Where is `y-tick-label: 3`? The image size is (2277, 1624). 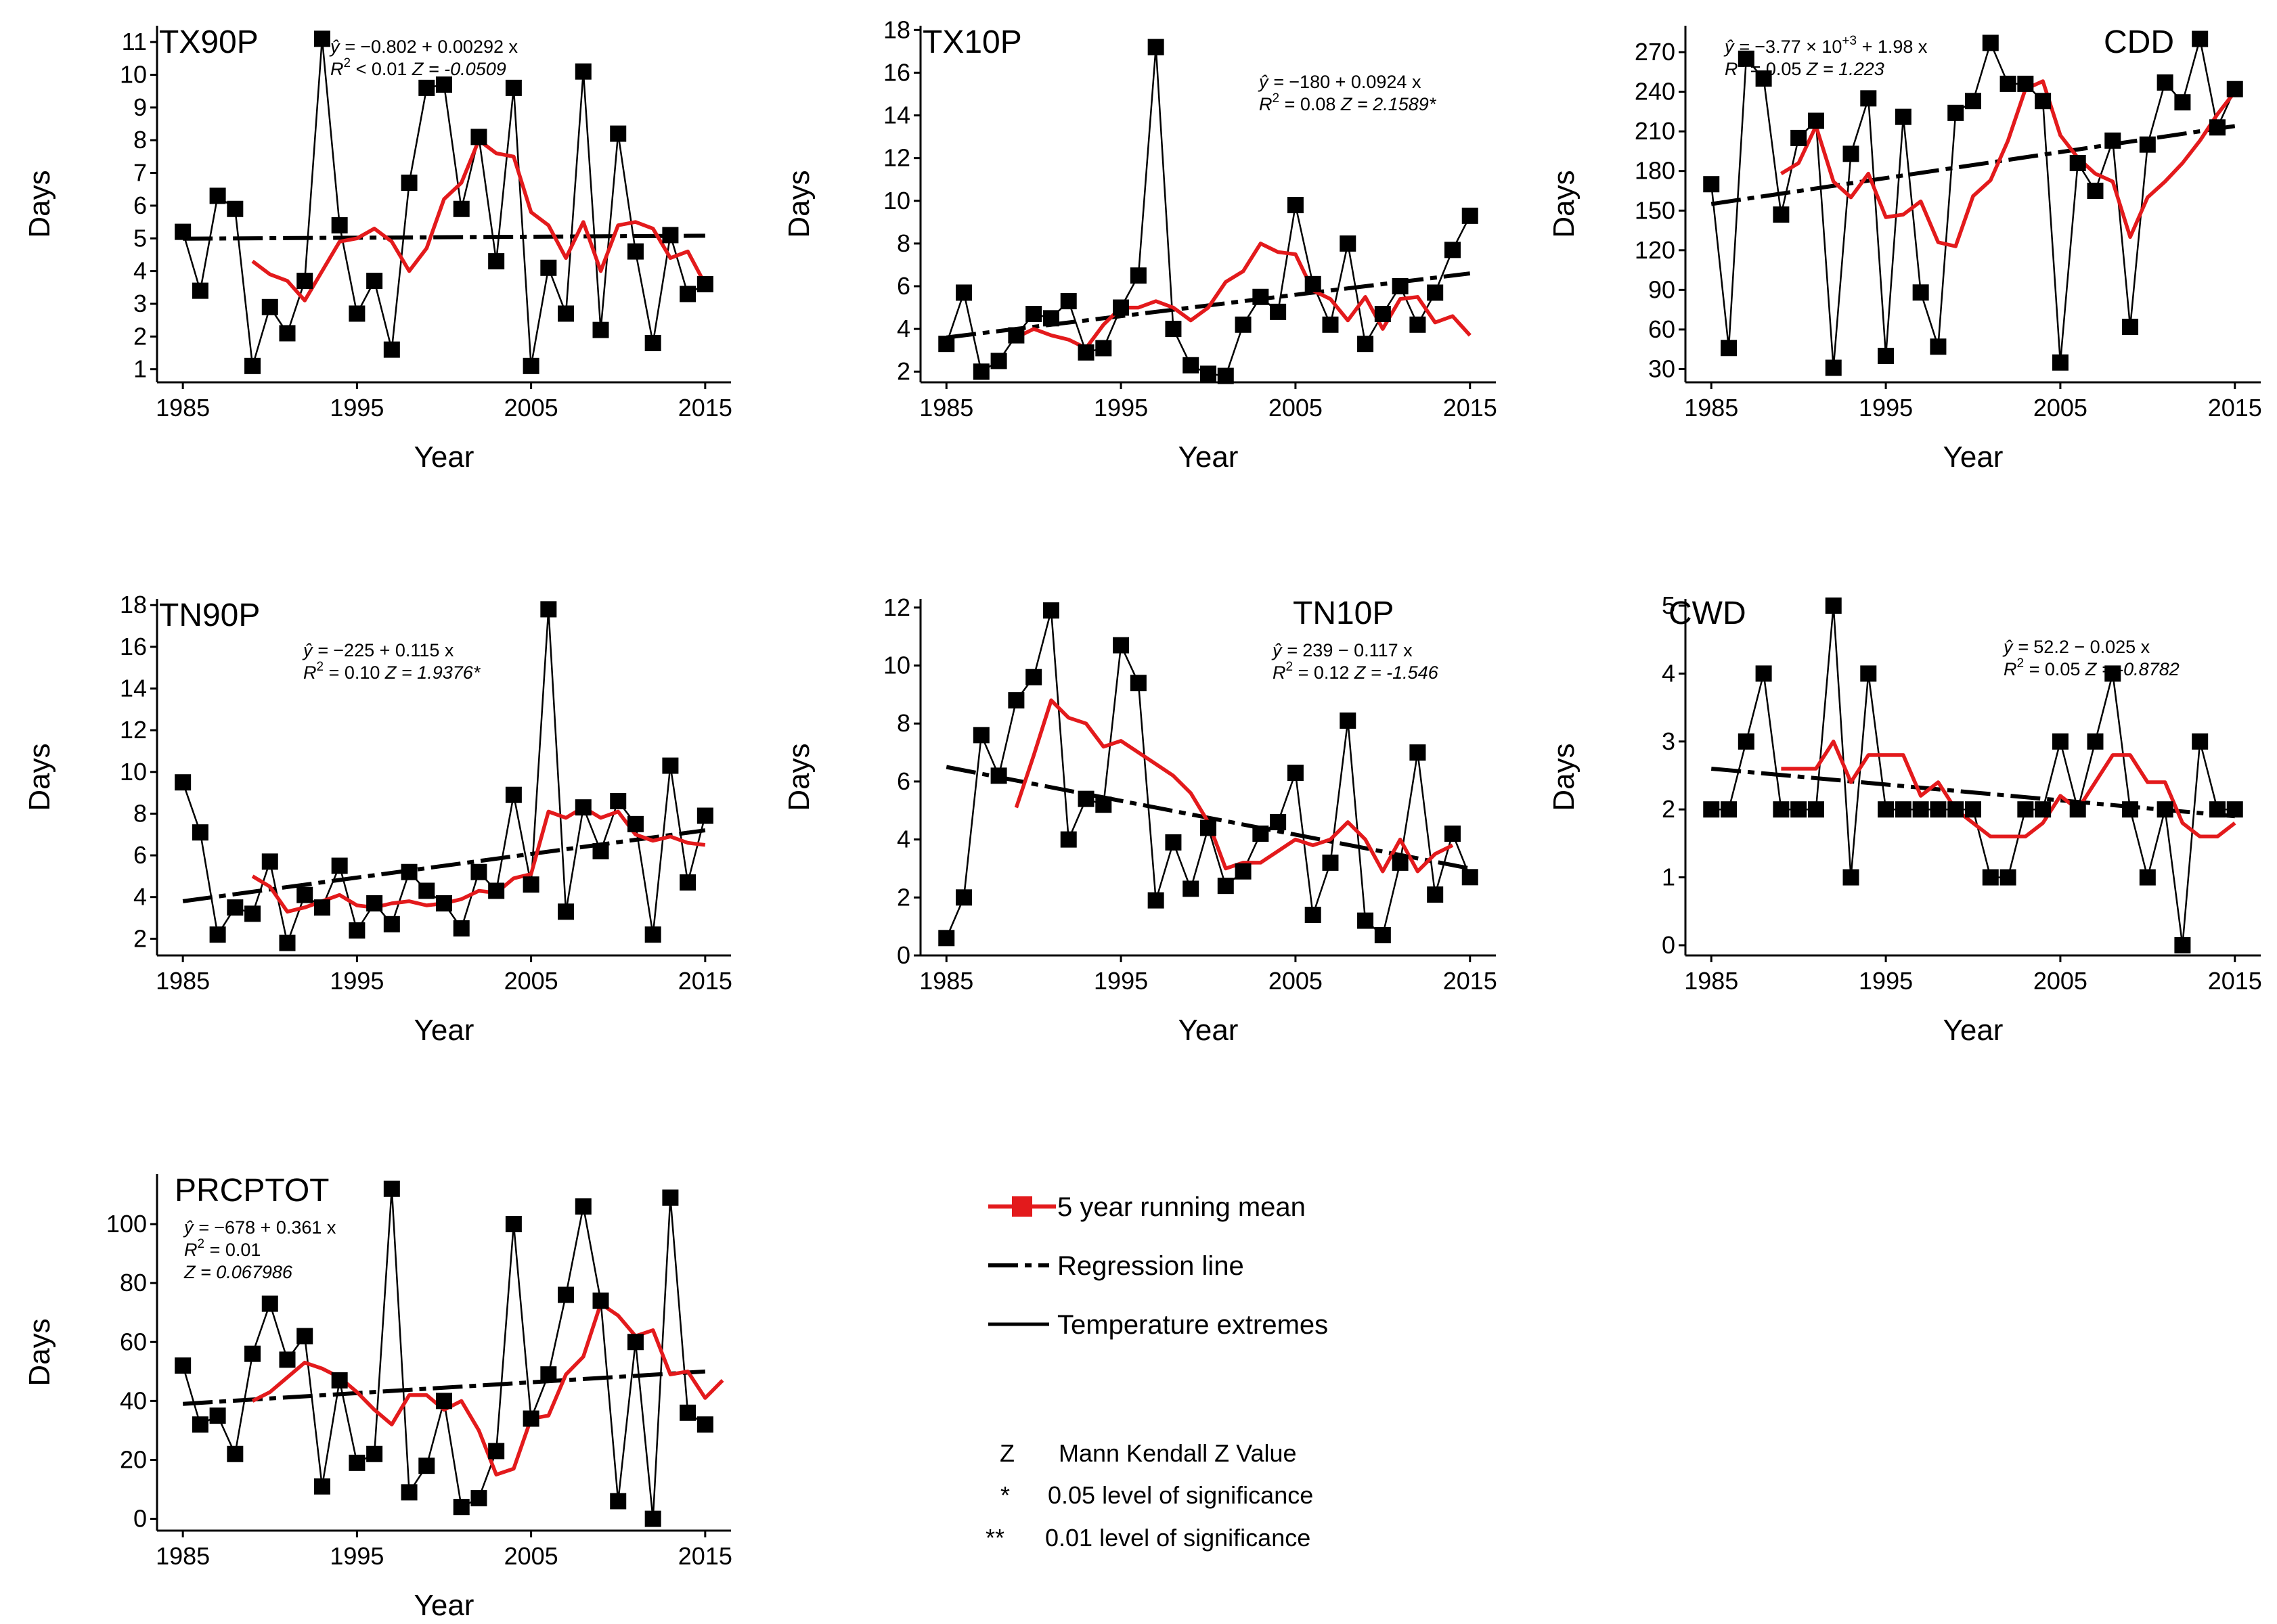 y-tick-label: 3 is located at coordinates (140, 303).